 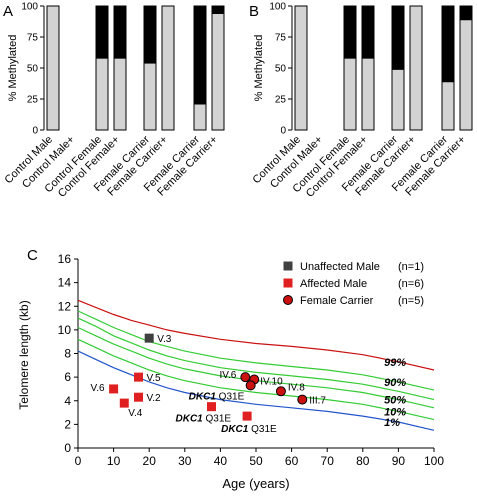 What do you see at coordinates (35, 131) in the screenshot?
I see `panel-a-ytick-label: 0` at bounding box center [35, 131].